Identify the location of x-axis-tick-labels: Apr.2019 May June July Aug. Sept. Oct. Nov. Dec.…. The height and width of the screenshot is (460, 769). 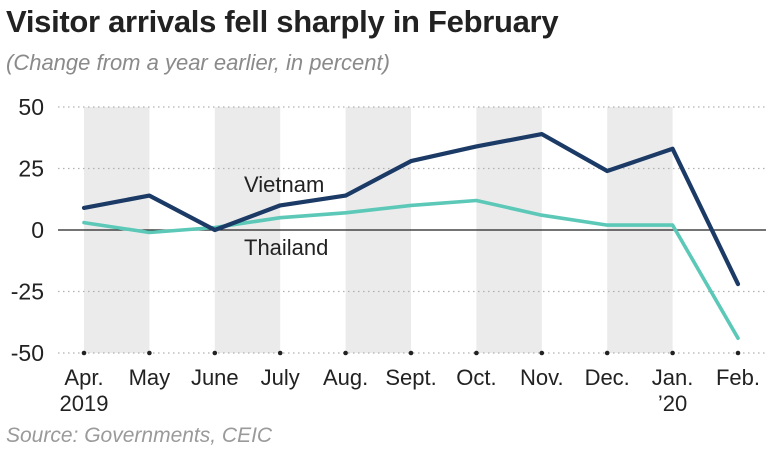
(410, 383).